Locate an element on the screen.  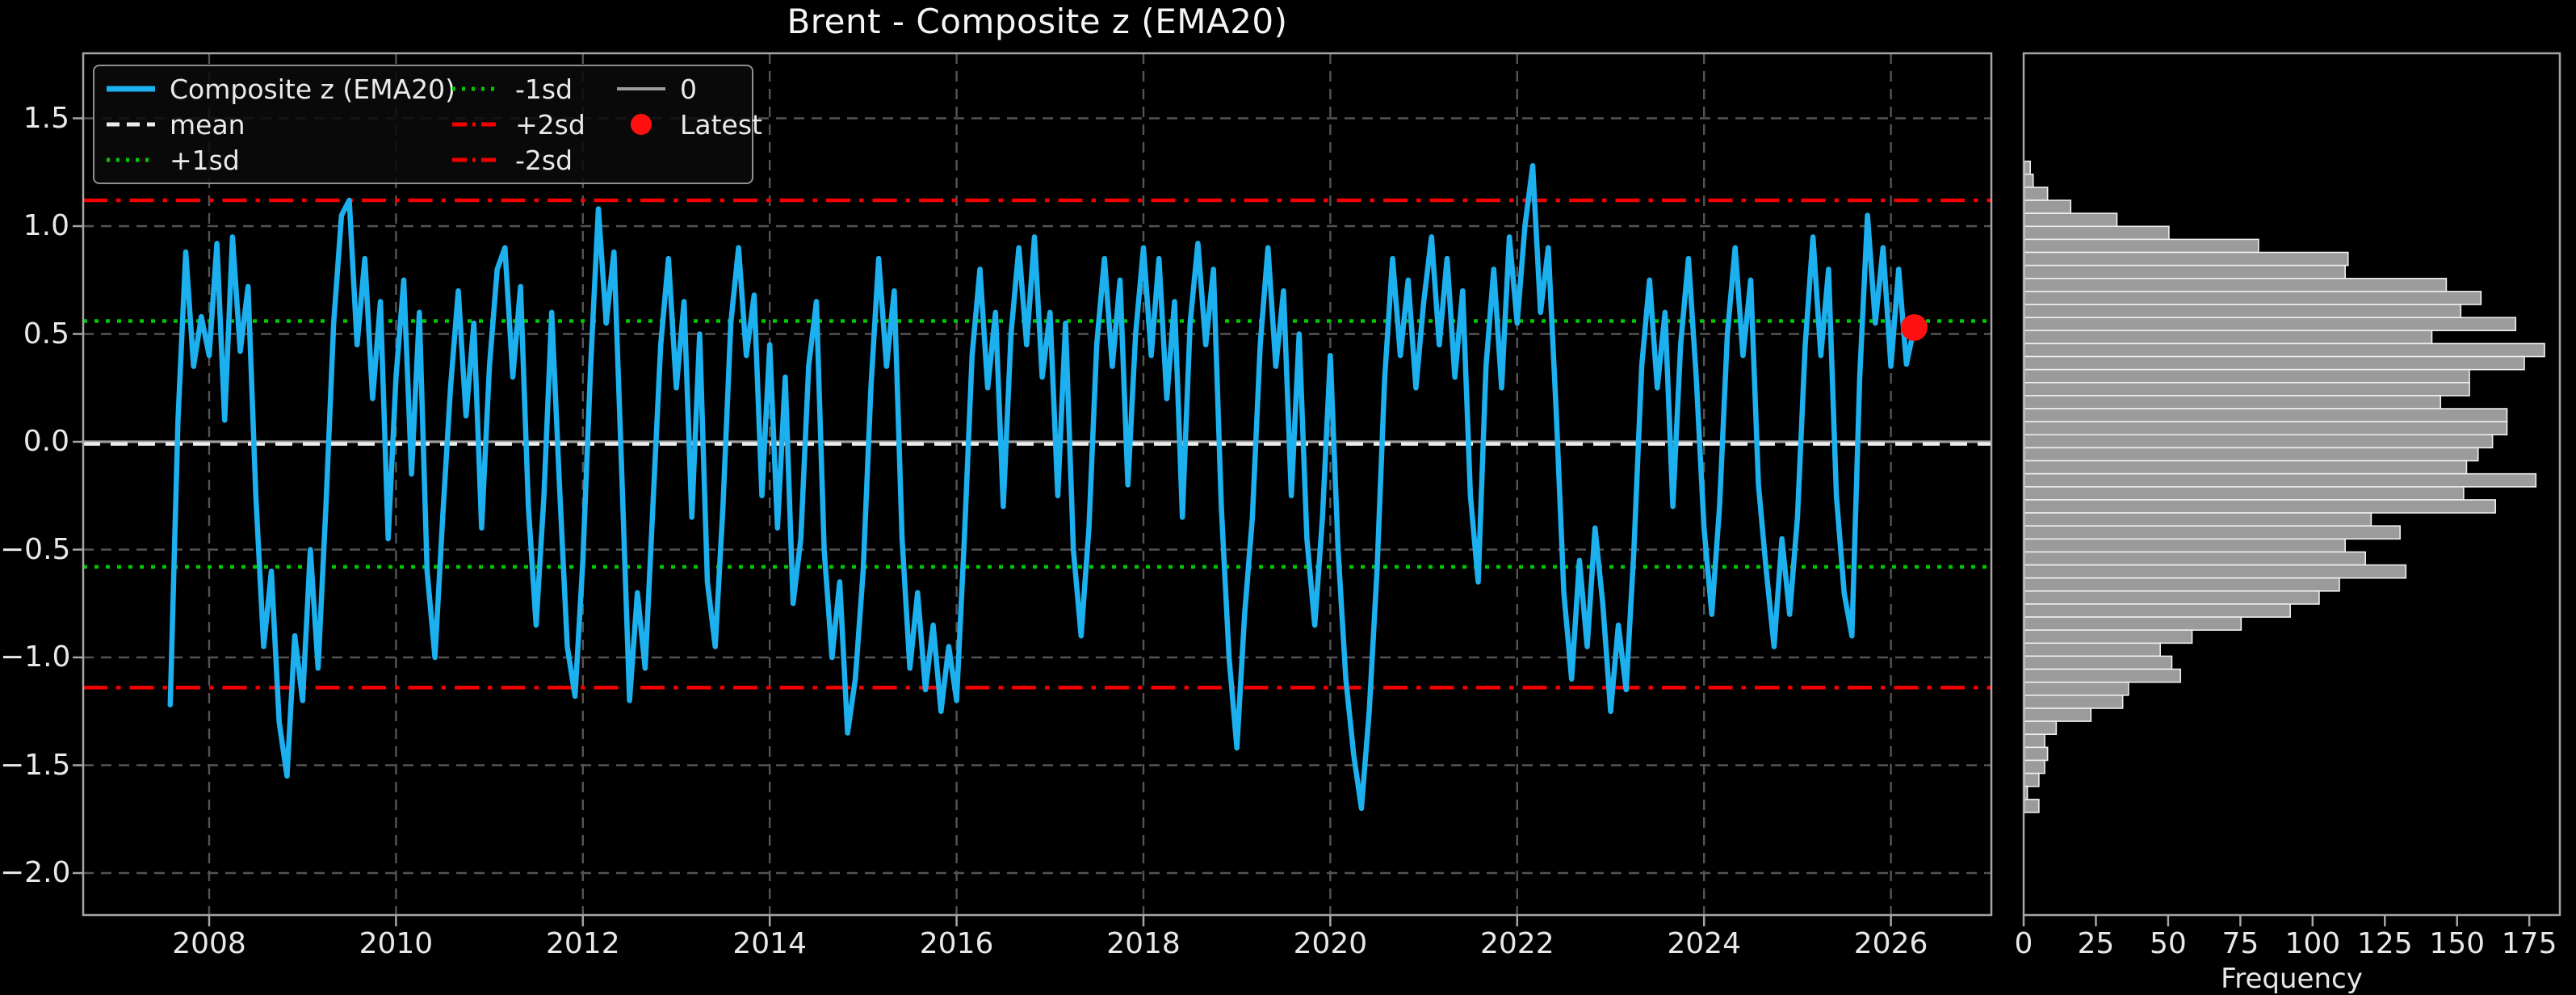
hist-x-tick-label: 75 is located at coordinates (2240, 943).